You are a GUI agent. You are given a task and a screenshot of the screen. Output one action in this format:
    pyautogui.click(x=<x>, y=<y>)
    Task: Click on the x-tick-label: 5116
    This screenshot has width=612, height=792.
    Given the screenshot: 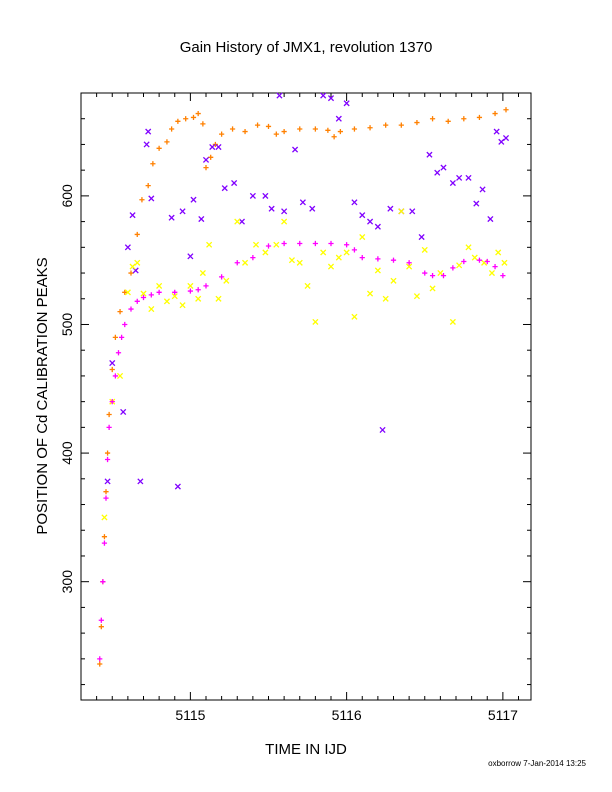 What is the action you would take?
    pyautogui.click(x=347, y=715)
    